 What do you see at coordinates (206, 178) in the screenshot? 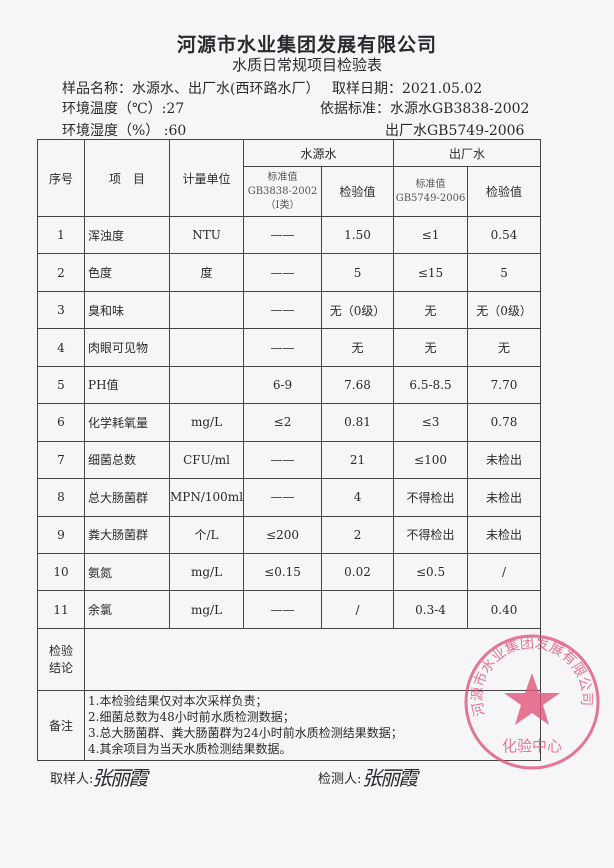
I see `header-unit: 计量单位` at bounding box center [206, 178].